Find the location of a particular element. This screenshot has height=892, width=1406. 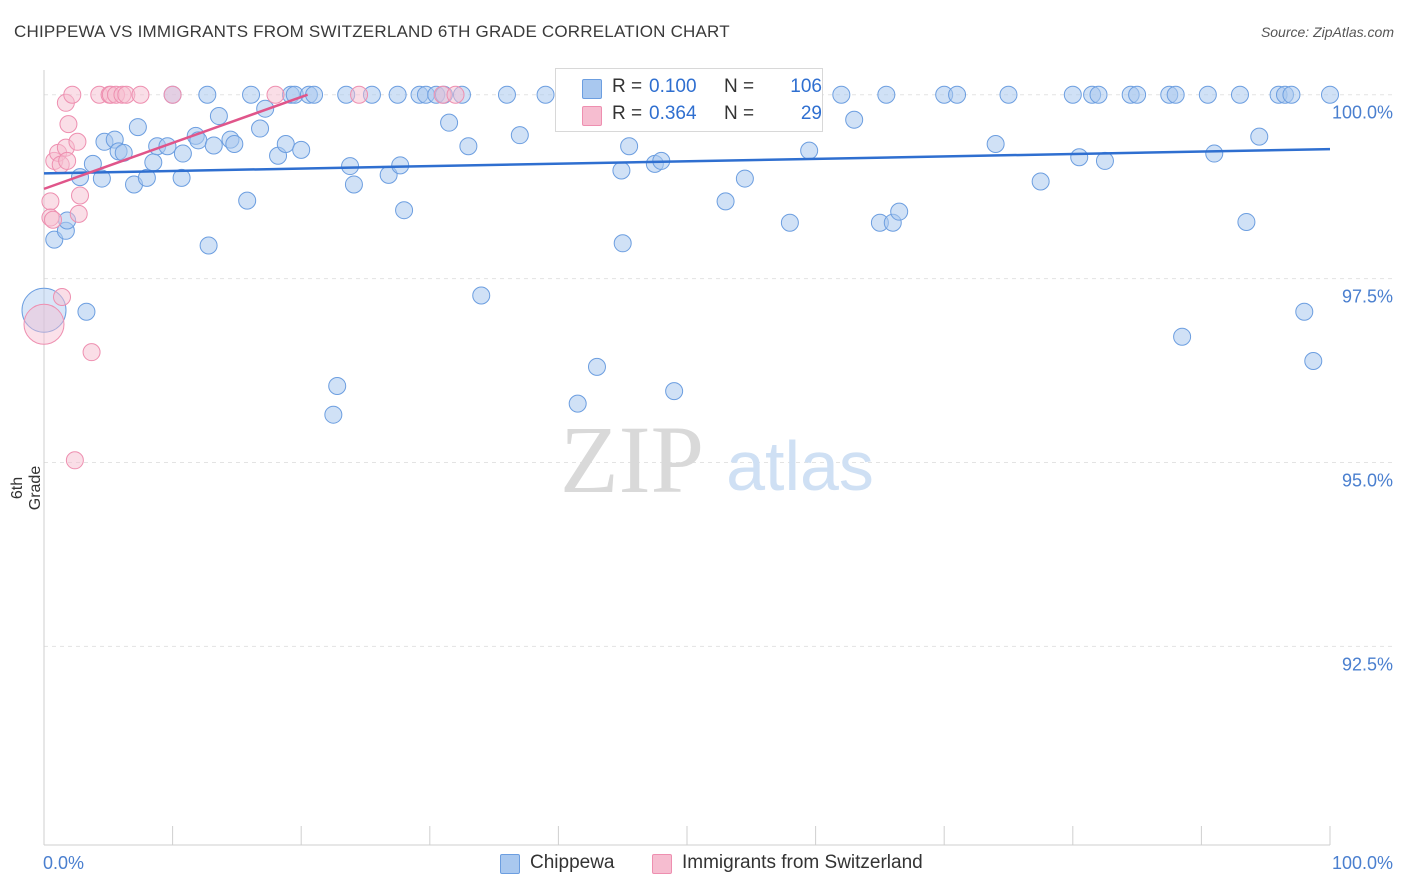

series-swatch-swiss is located at coordinates (662, 864).